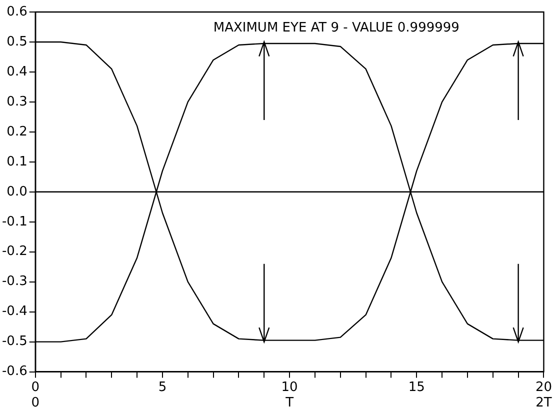 Image resolution: width=554 pixels, height=413 pixels. Describe the element at coordinates (17, 162) in the screenshot. I see `y-tick-label: 0.1` at that location.